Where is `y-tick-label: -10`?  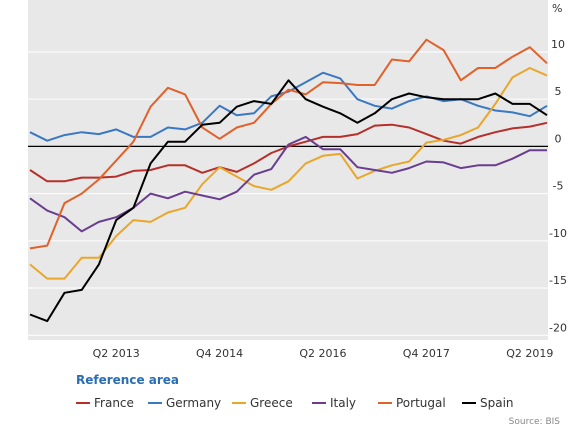 y-tick-label: -10 is located at coordinates (558, 233).